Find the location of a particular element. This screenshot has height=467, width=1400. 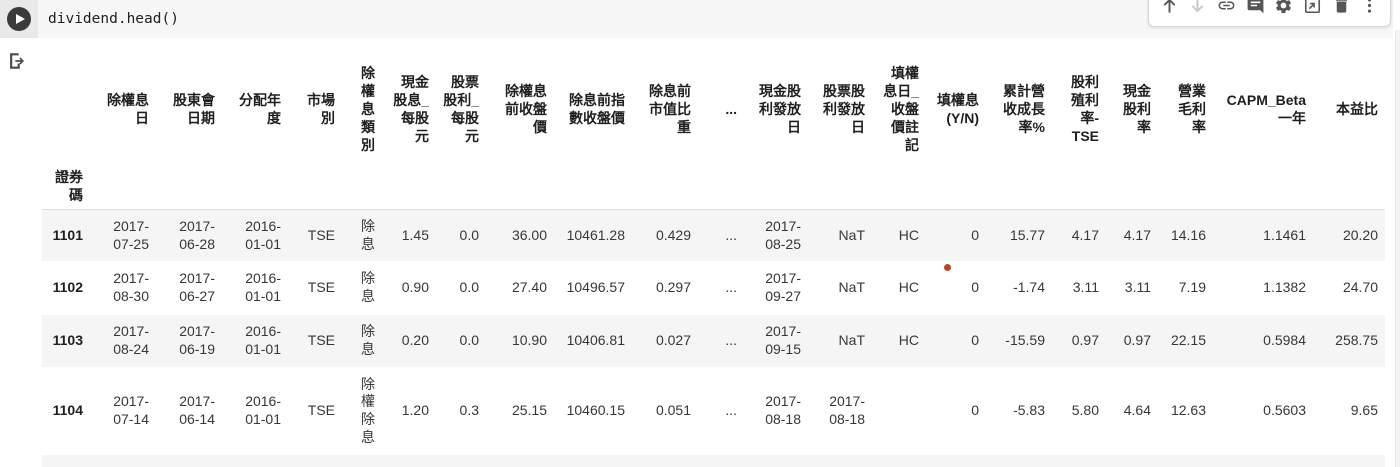

column-header: 現金股息_每股元 is located at coordinates (411, 109).